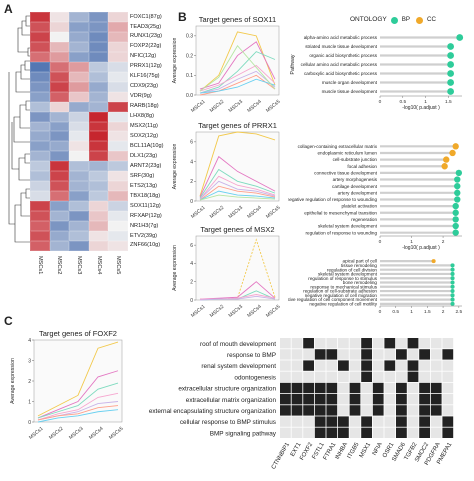 This screenshot has height=481, width=474. Describe the element at coordinates (352, 269) in the screenshot. I see `ontology-term-label: regulation of cell division` at that location.